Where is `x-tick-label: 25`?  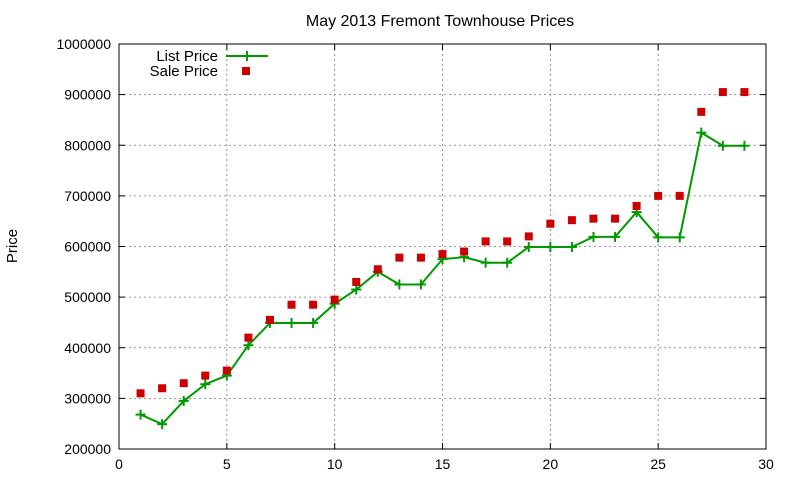
x-tick-label: 25 is located at coordinates (658, 464).